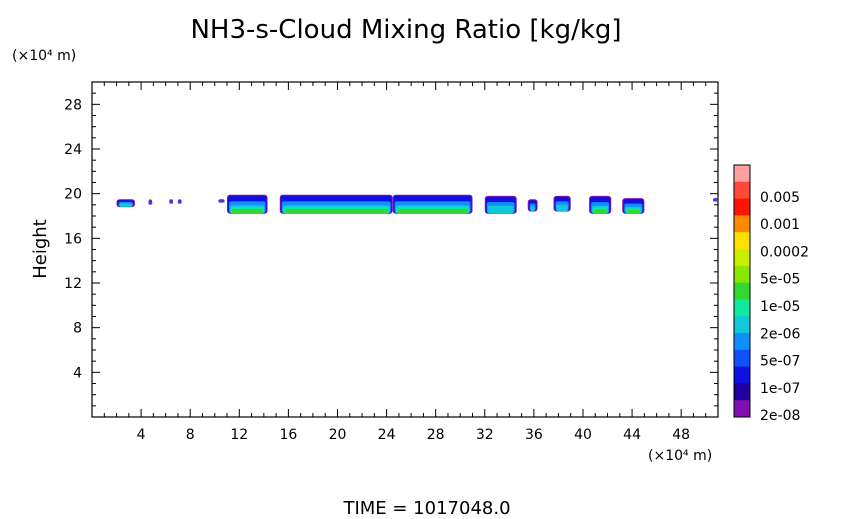 The height and width of the screenshot is (519, 854). Describe the element at coordinates (77, 373) in the screenshot. I see `y-tick-label: 4` at that location.